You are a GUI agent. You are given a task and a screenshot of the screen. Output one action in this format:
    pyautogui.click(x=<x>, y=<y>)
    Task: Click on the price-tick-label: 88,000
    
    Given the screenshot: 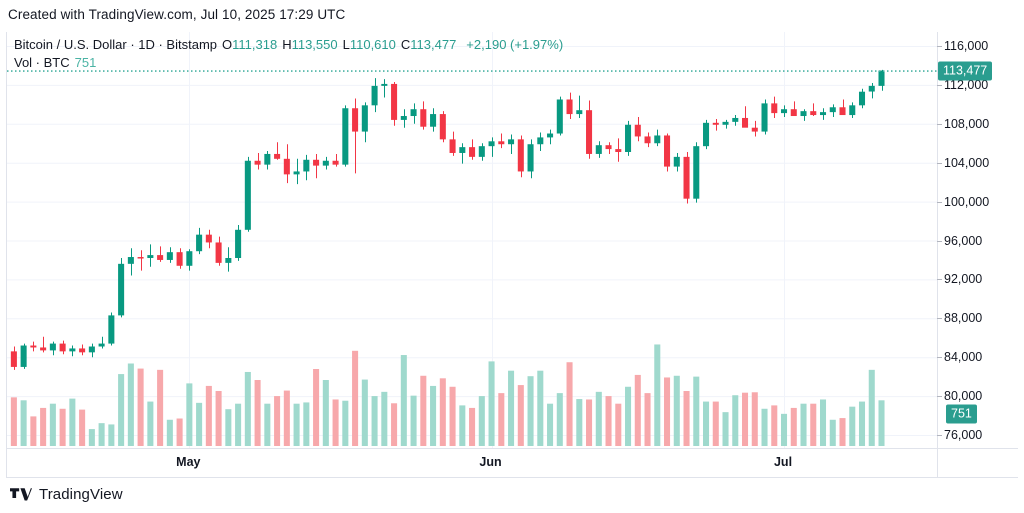 What is the action you would take?
    pyautogui.click(x=963, y=318)
    